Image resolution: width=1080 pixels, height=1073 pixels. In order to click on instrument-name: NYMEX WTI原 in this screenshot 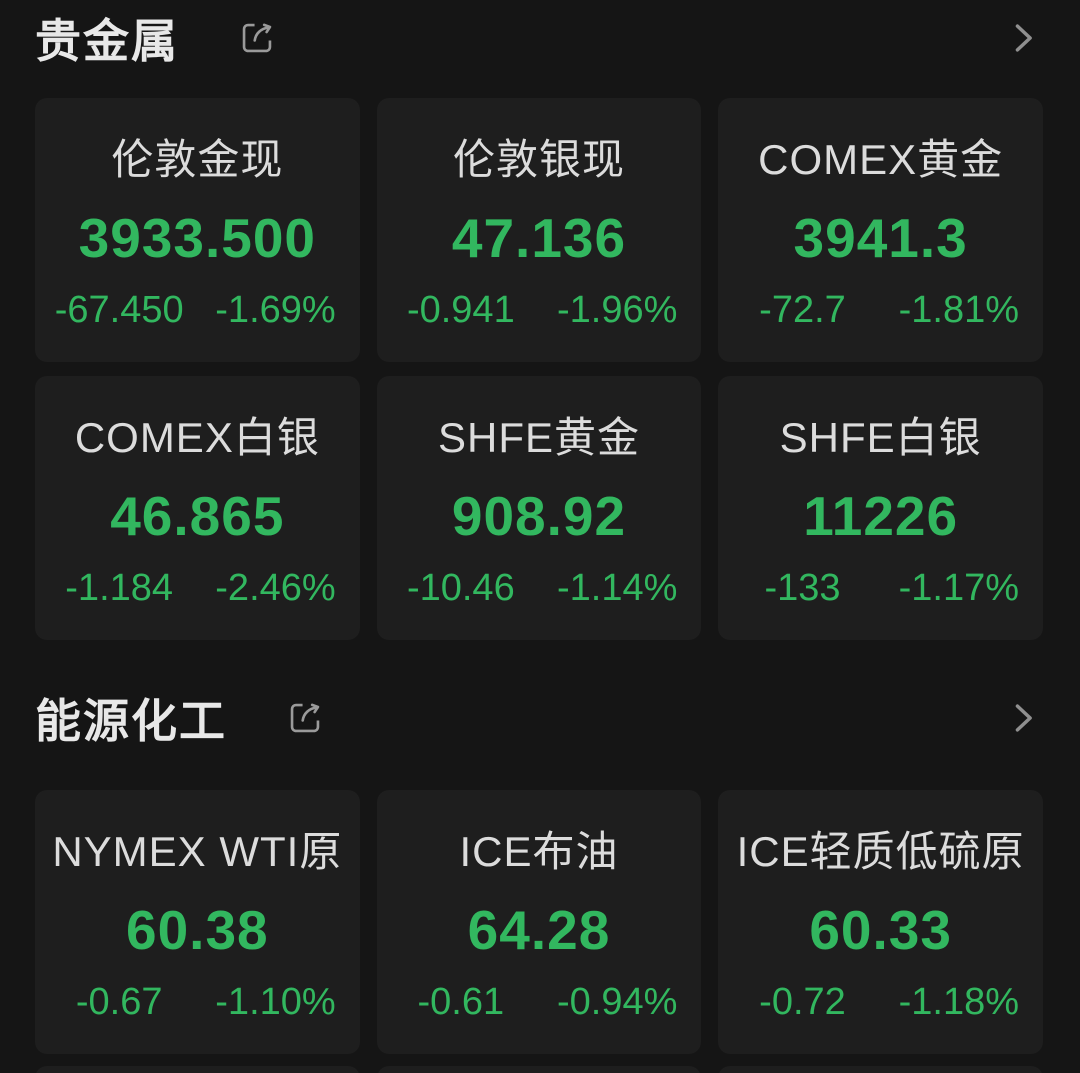, I will do `click(197, 851)`.